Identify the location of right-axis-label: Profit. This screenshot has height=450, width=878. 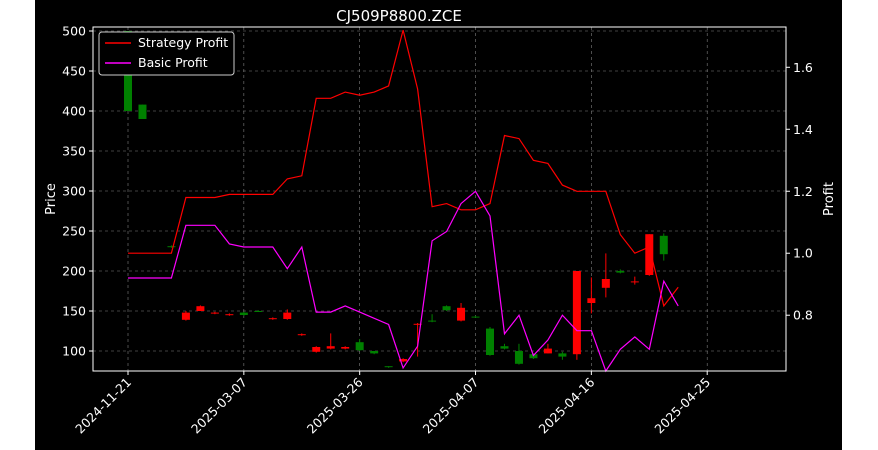
(829, 199).